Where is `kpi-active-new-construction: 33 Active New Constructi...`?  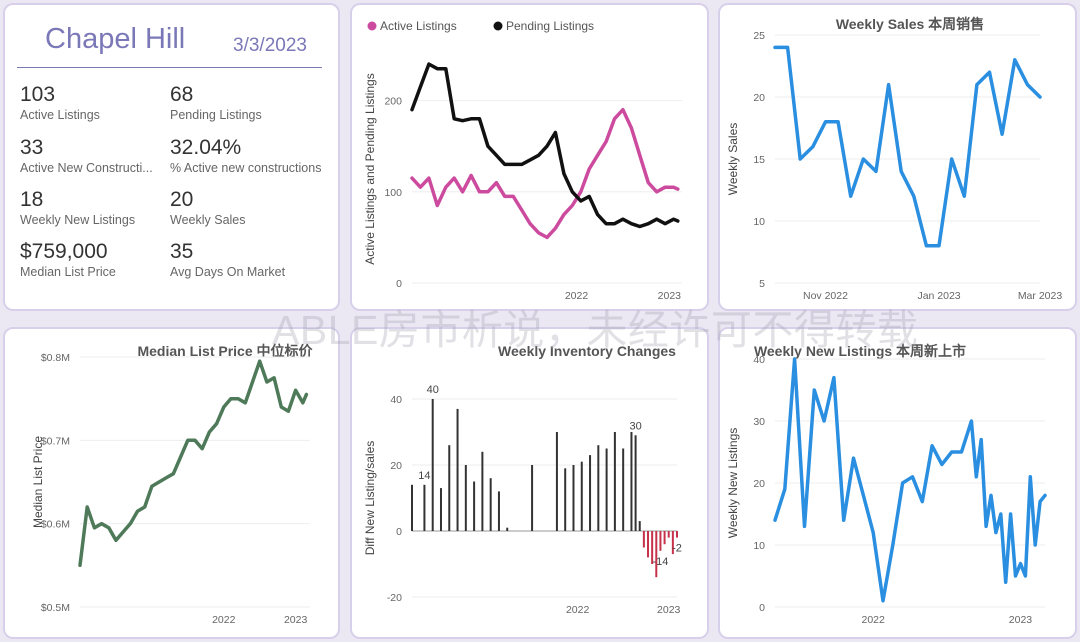
kpi-active-new-construction: 33 Active New Constructi... is located at coordinates (94, 156).